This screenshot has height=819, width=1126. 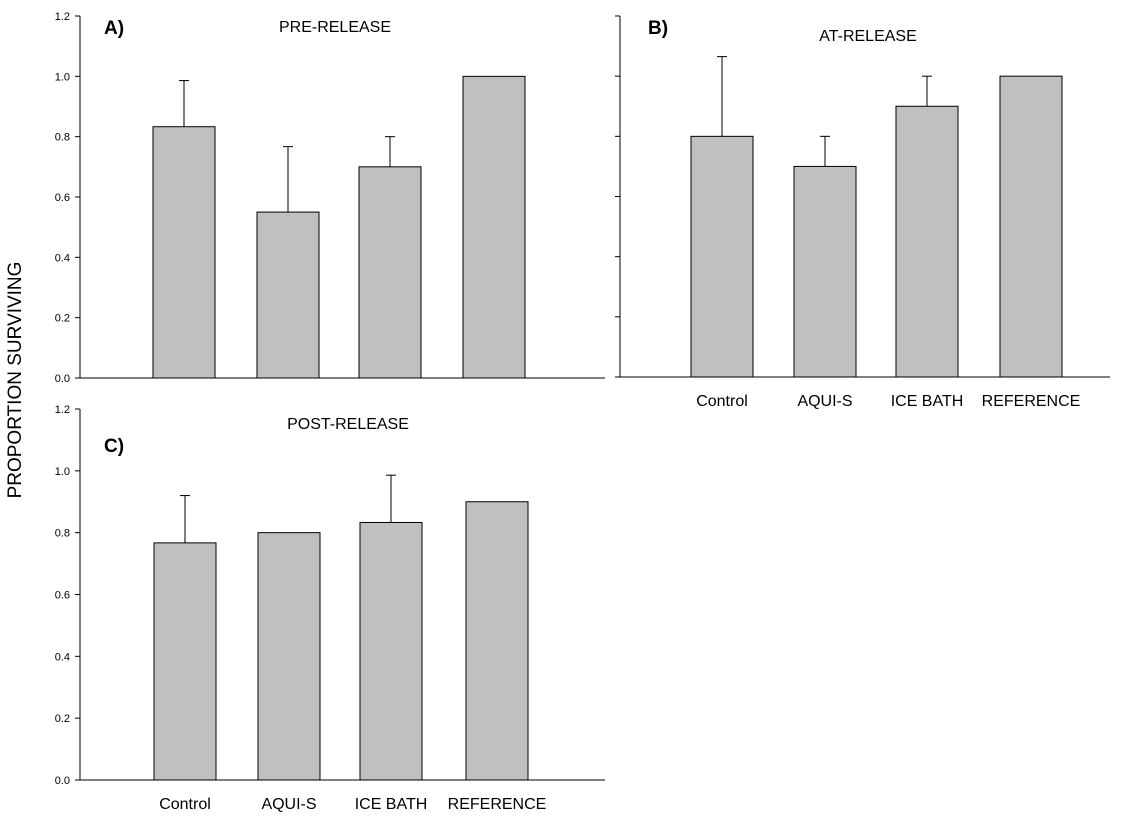 What do you see at coordinates (114, 446) in the screenshot?
I see `panel-letter: C)` at bounding box center [114, 446].